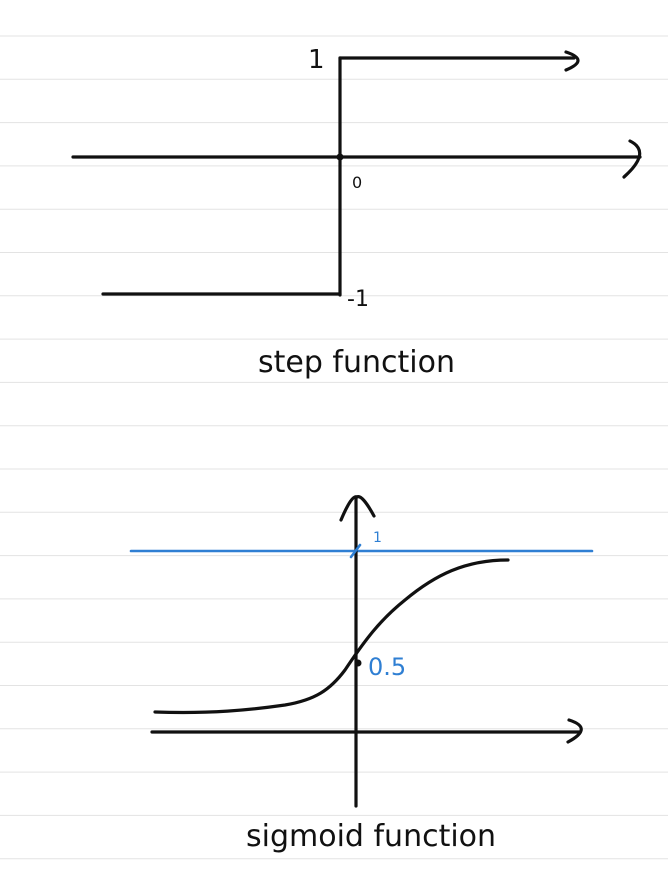 The height and width of the screenshot is (892, 668). I want to click on sigmoid-one-marker, so click(355, 551).